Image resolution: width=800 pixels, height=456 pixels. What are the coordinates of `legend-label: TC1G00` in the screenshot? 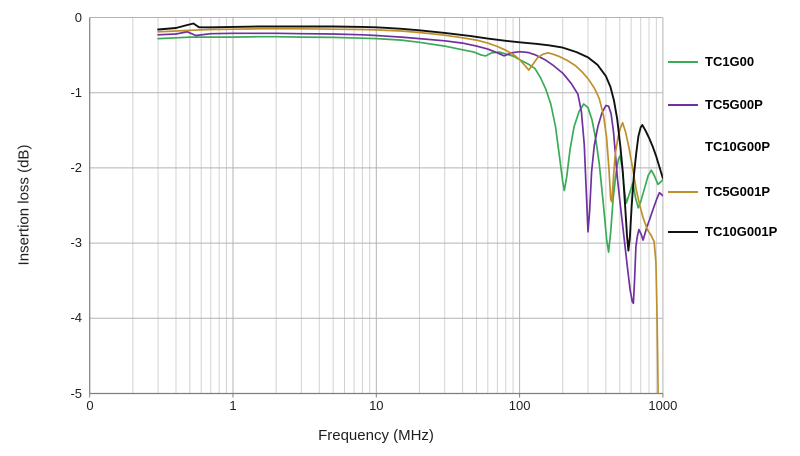 It's located at (730, 61).